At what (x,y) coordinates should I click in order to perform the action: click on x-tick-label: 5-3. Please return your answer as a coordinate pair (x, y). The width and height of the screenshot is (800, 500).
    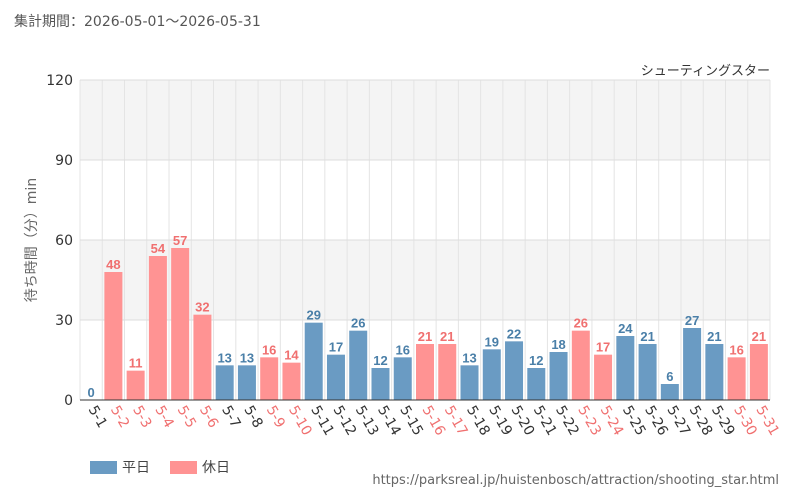
    Looking at the image, I should click on (141, 417).